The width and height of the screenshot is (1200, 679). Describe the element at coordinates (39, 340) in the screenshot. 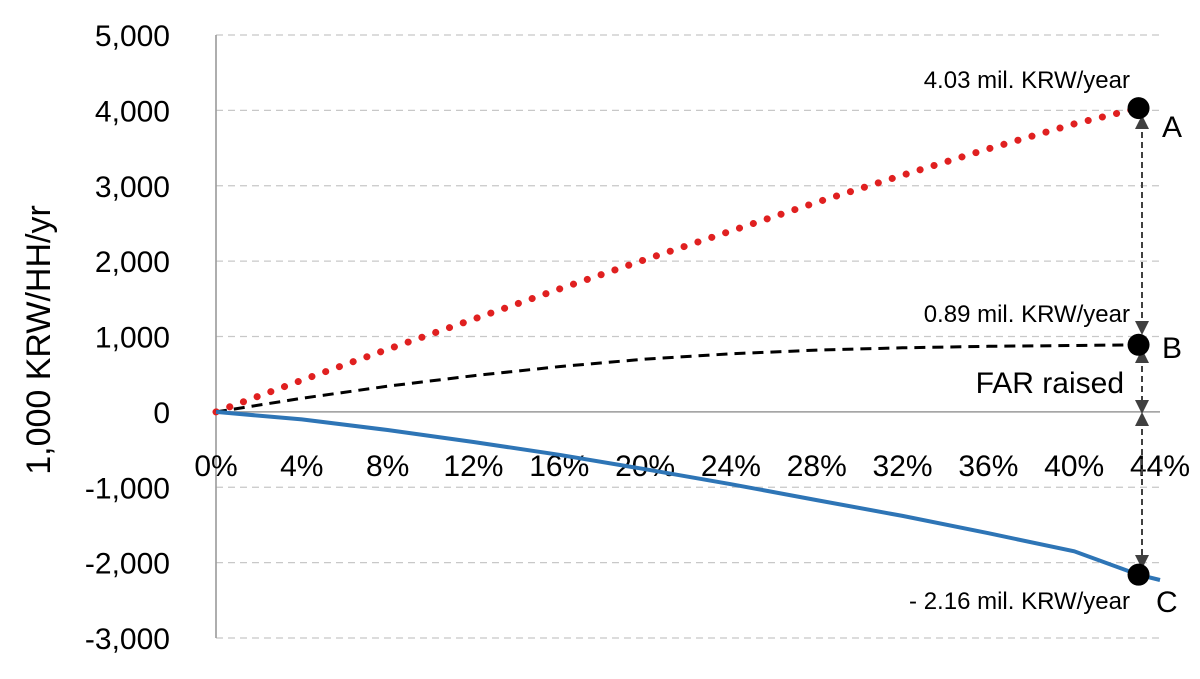

I see `y-axis-label: 1,000 KRW/HH/yr` at that location.